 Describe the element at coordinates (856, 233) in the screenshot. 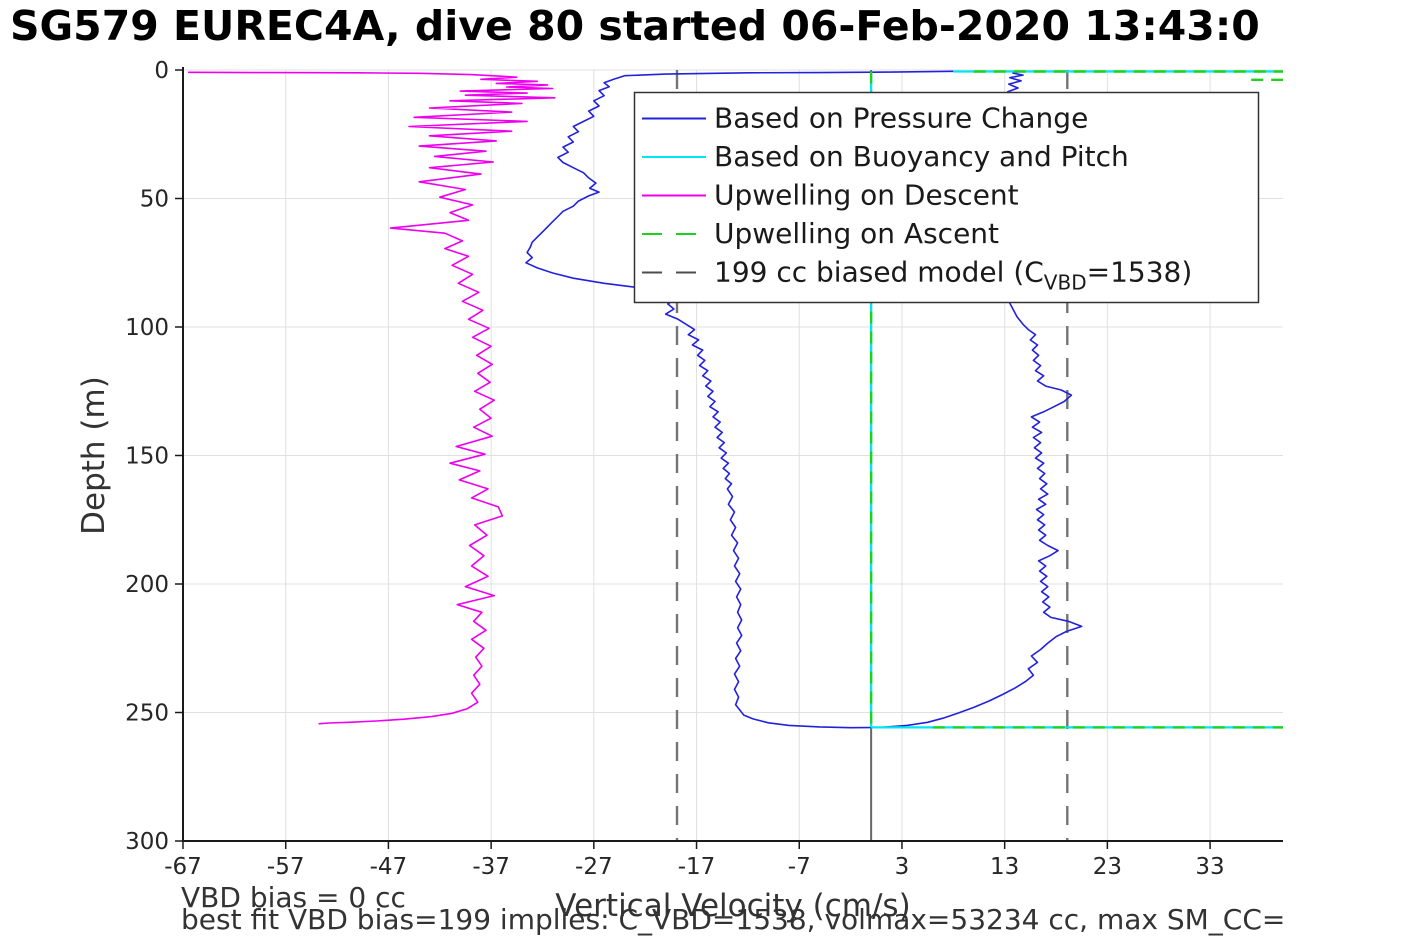

I see `legend-item-label: Upwelling on Ascent` at that location.